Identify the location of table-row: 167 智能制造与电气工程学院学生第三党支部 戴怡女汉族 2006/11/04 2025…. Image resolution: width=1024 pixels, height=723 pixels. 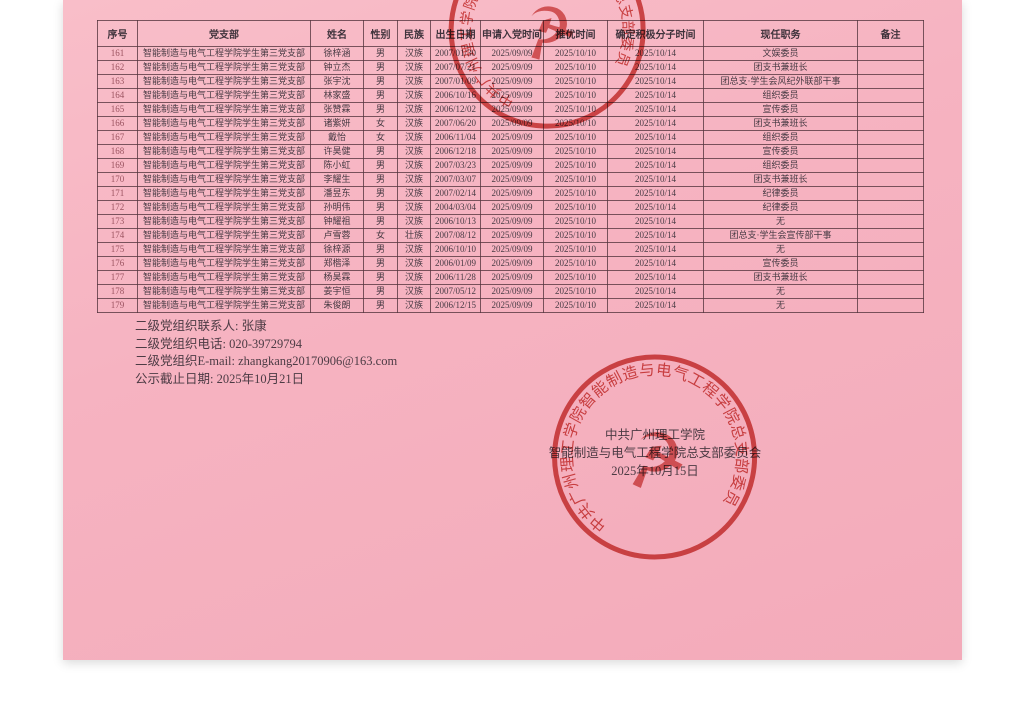
(510, 137).